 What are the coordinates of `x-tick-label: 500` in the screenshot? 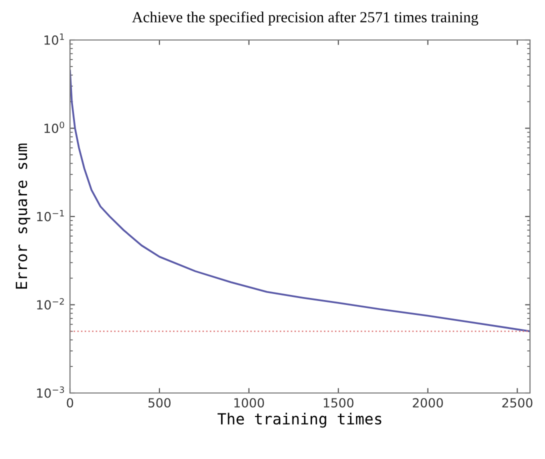 It's located at (159, 403).